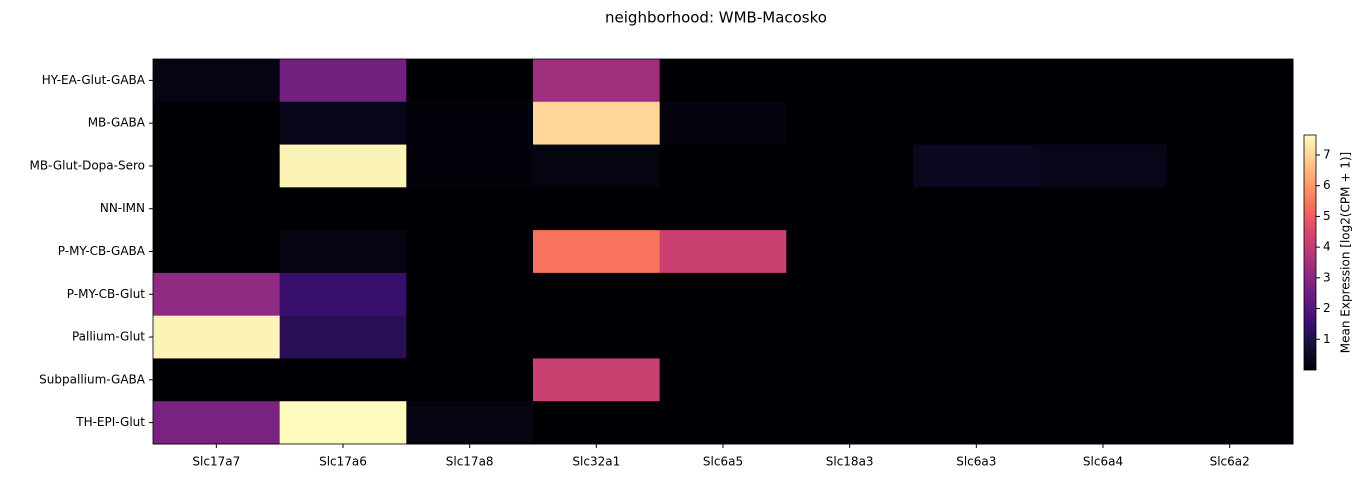 The width and height of the screenshot is (1364, 482). What do you see at coordinates (1327, 308) in the screenshot?
I see `colorbar-tick-label: 2` at bounding box center [1327, 308].